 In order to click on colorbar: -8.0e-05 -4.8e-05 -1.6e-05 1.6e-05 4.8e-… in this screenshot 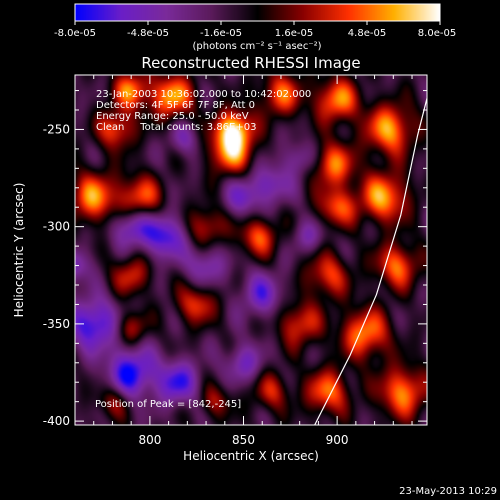, I will do `click(255, 27)`.